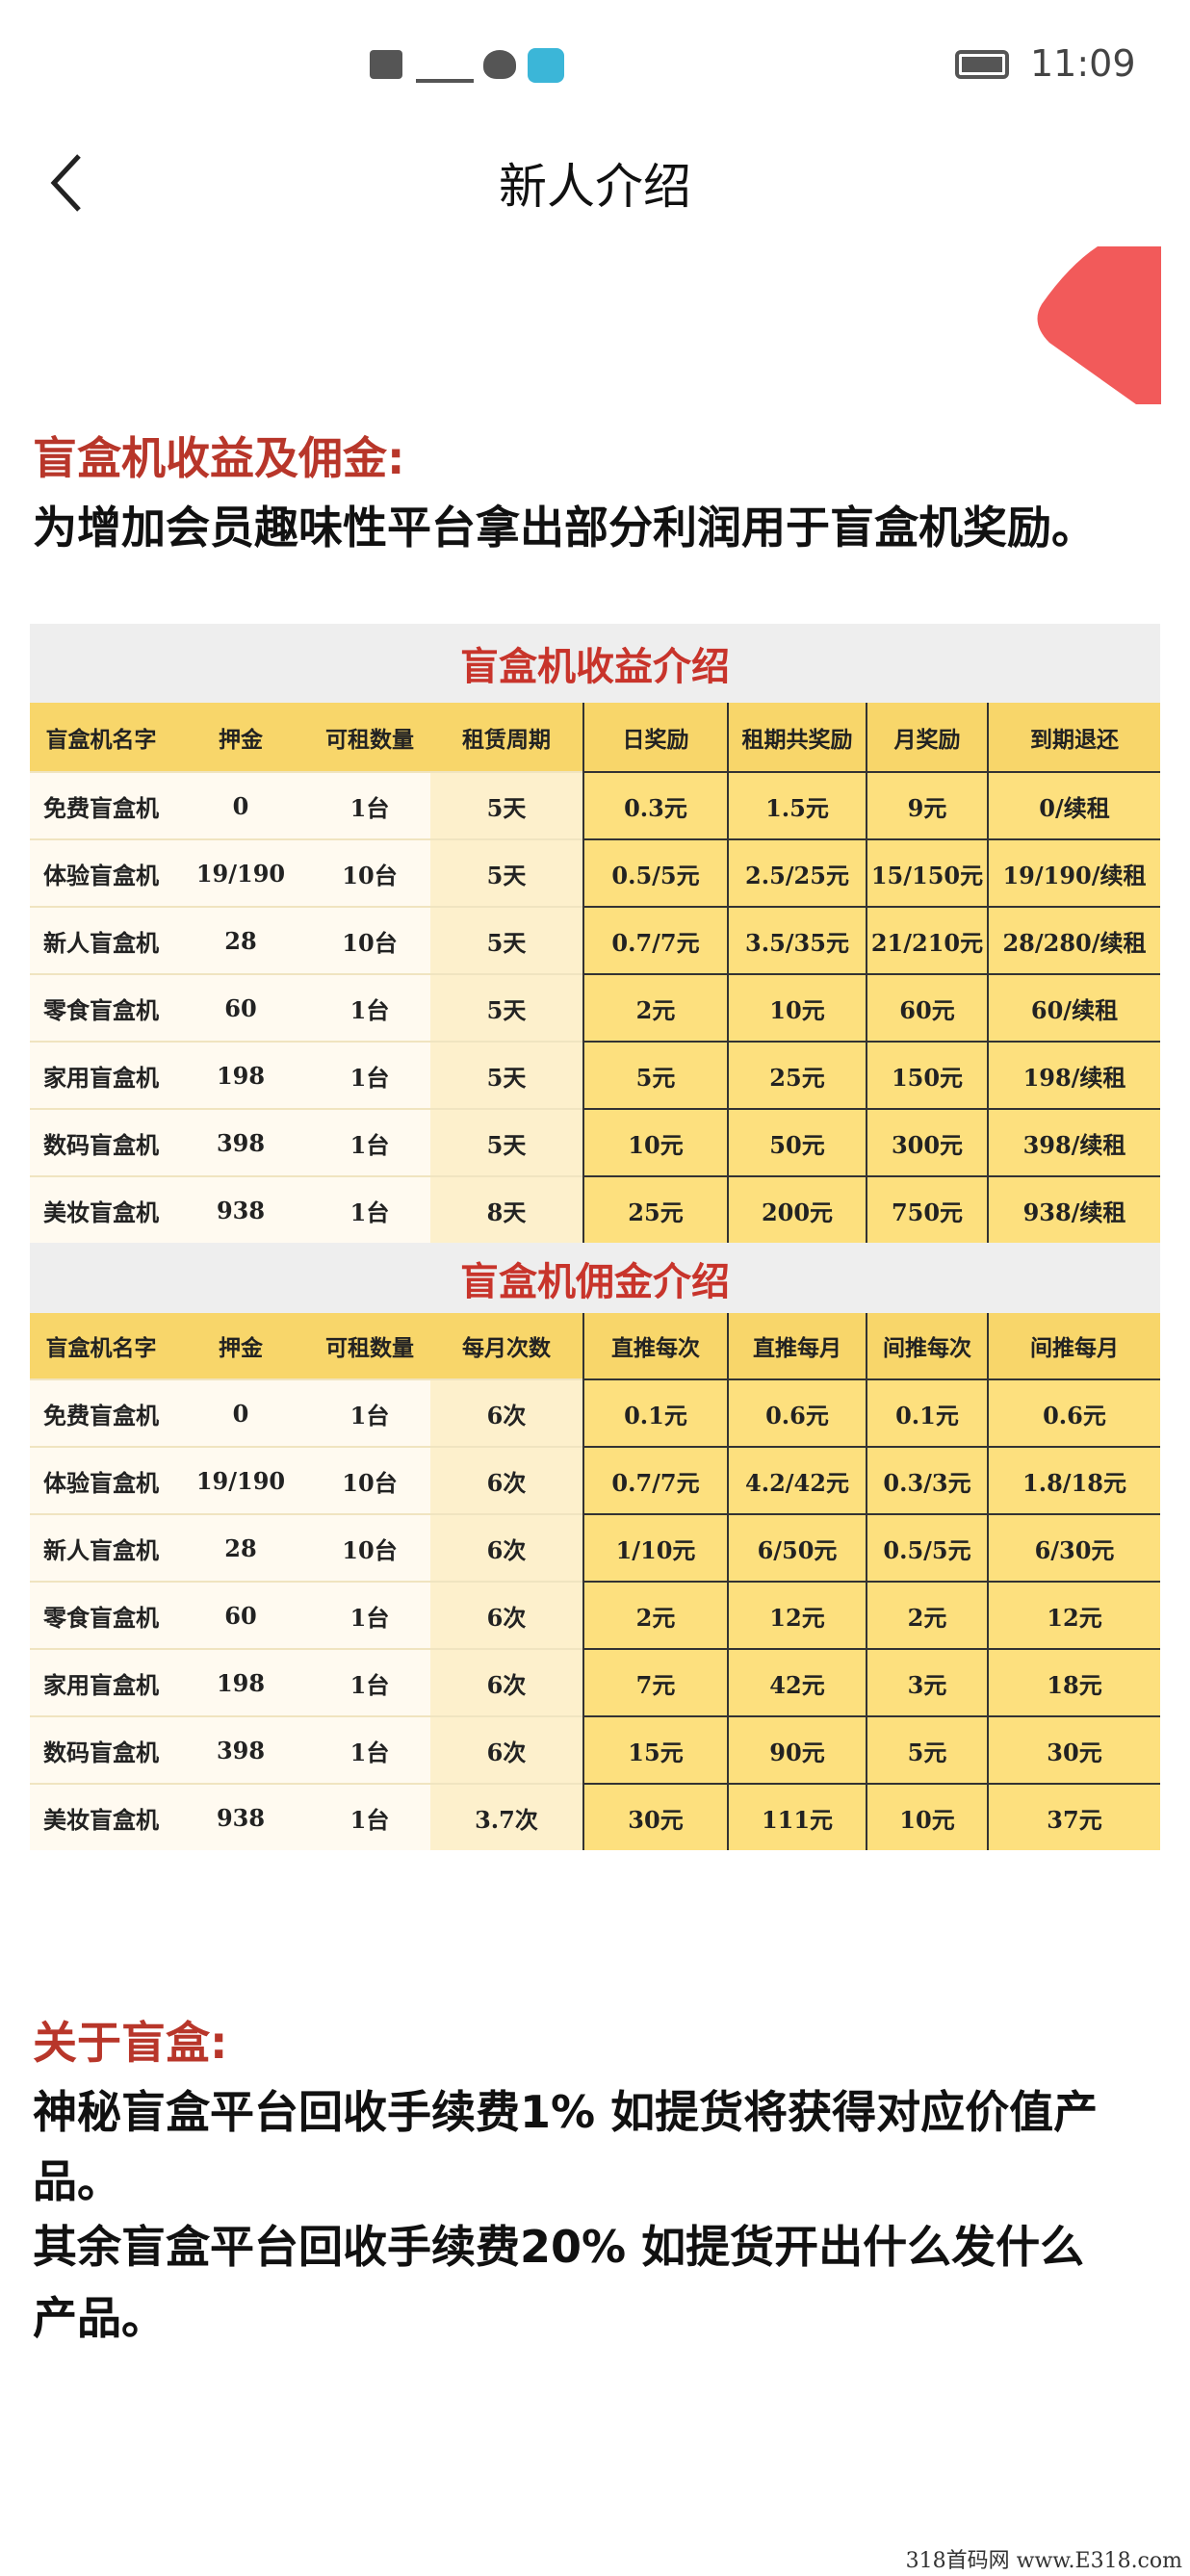  Describe the element at coordinates (219, 458) in the screenshot. I see `section-heading: 盲盒机收益及佣金:` at that location.